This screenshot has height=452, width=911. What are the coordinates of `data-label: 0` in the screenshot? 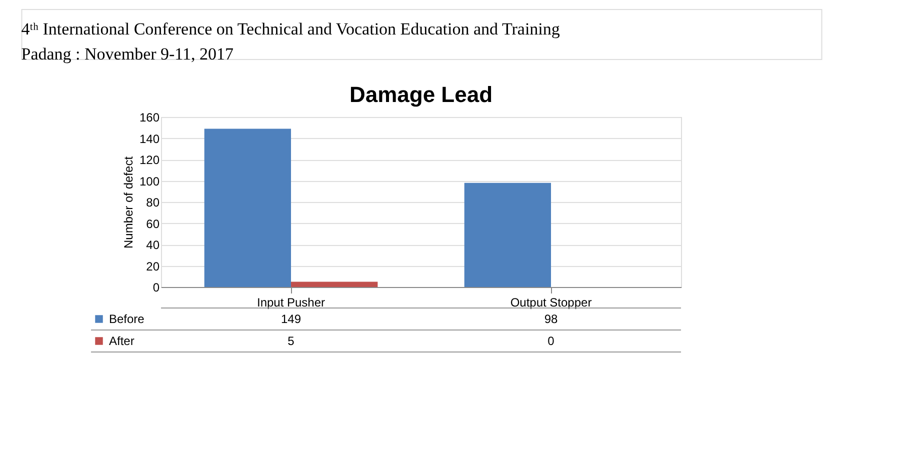 It's located at (551, 341).